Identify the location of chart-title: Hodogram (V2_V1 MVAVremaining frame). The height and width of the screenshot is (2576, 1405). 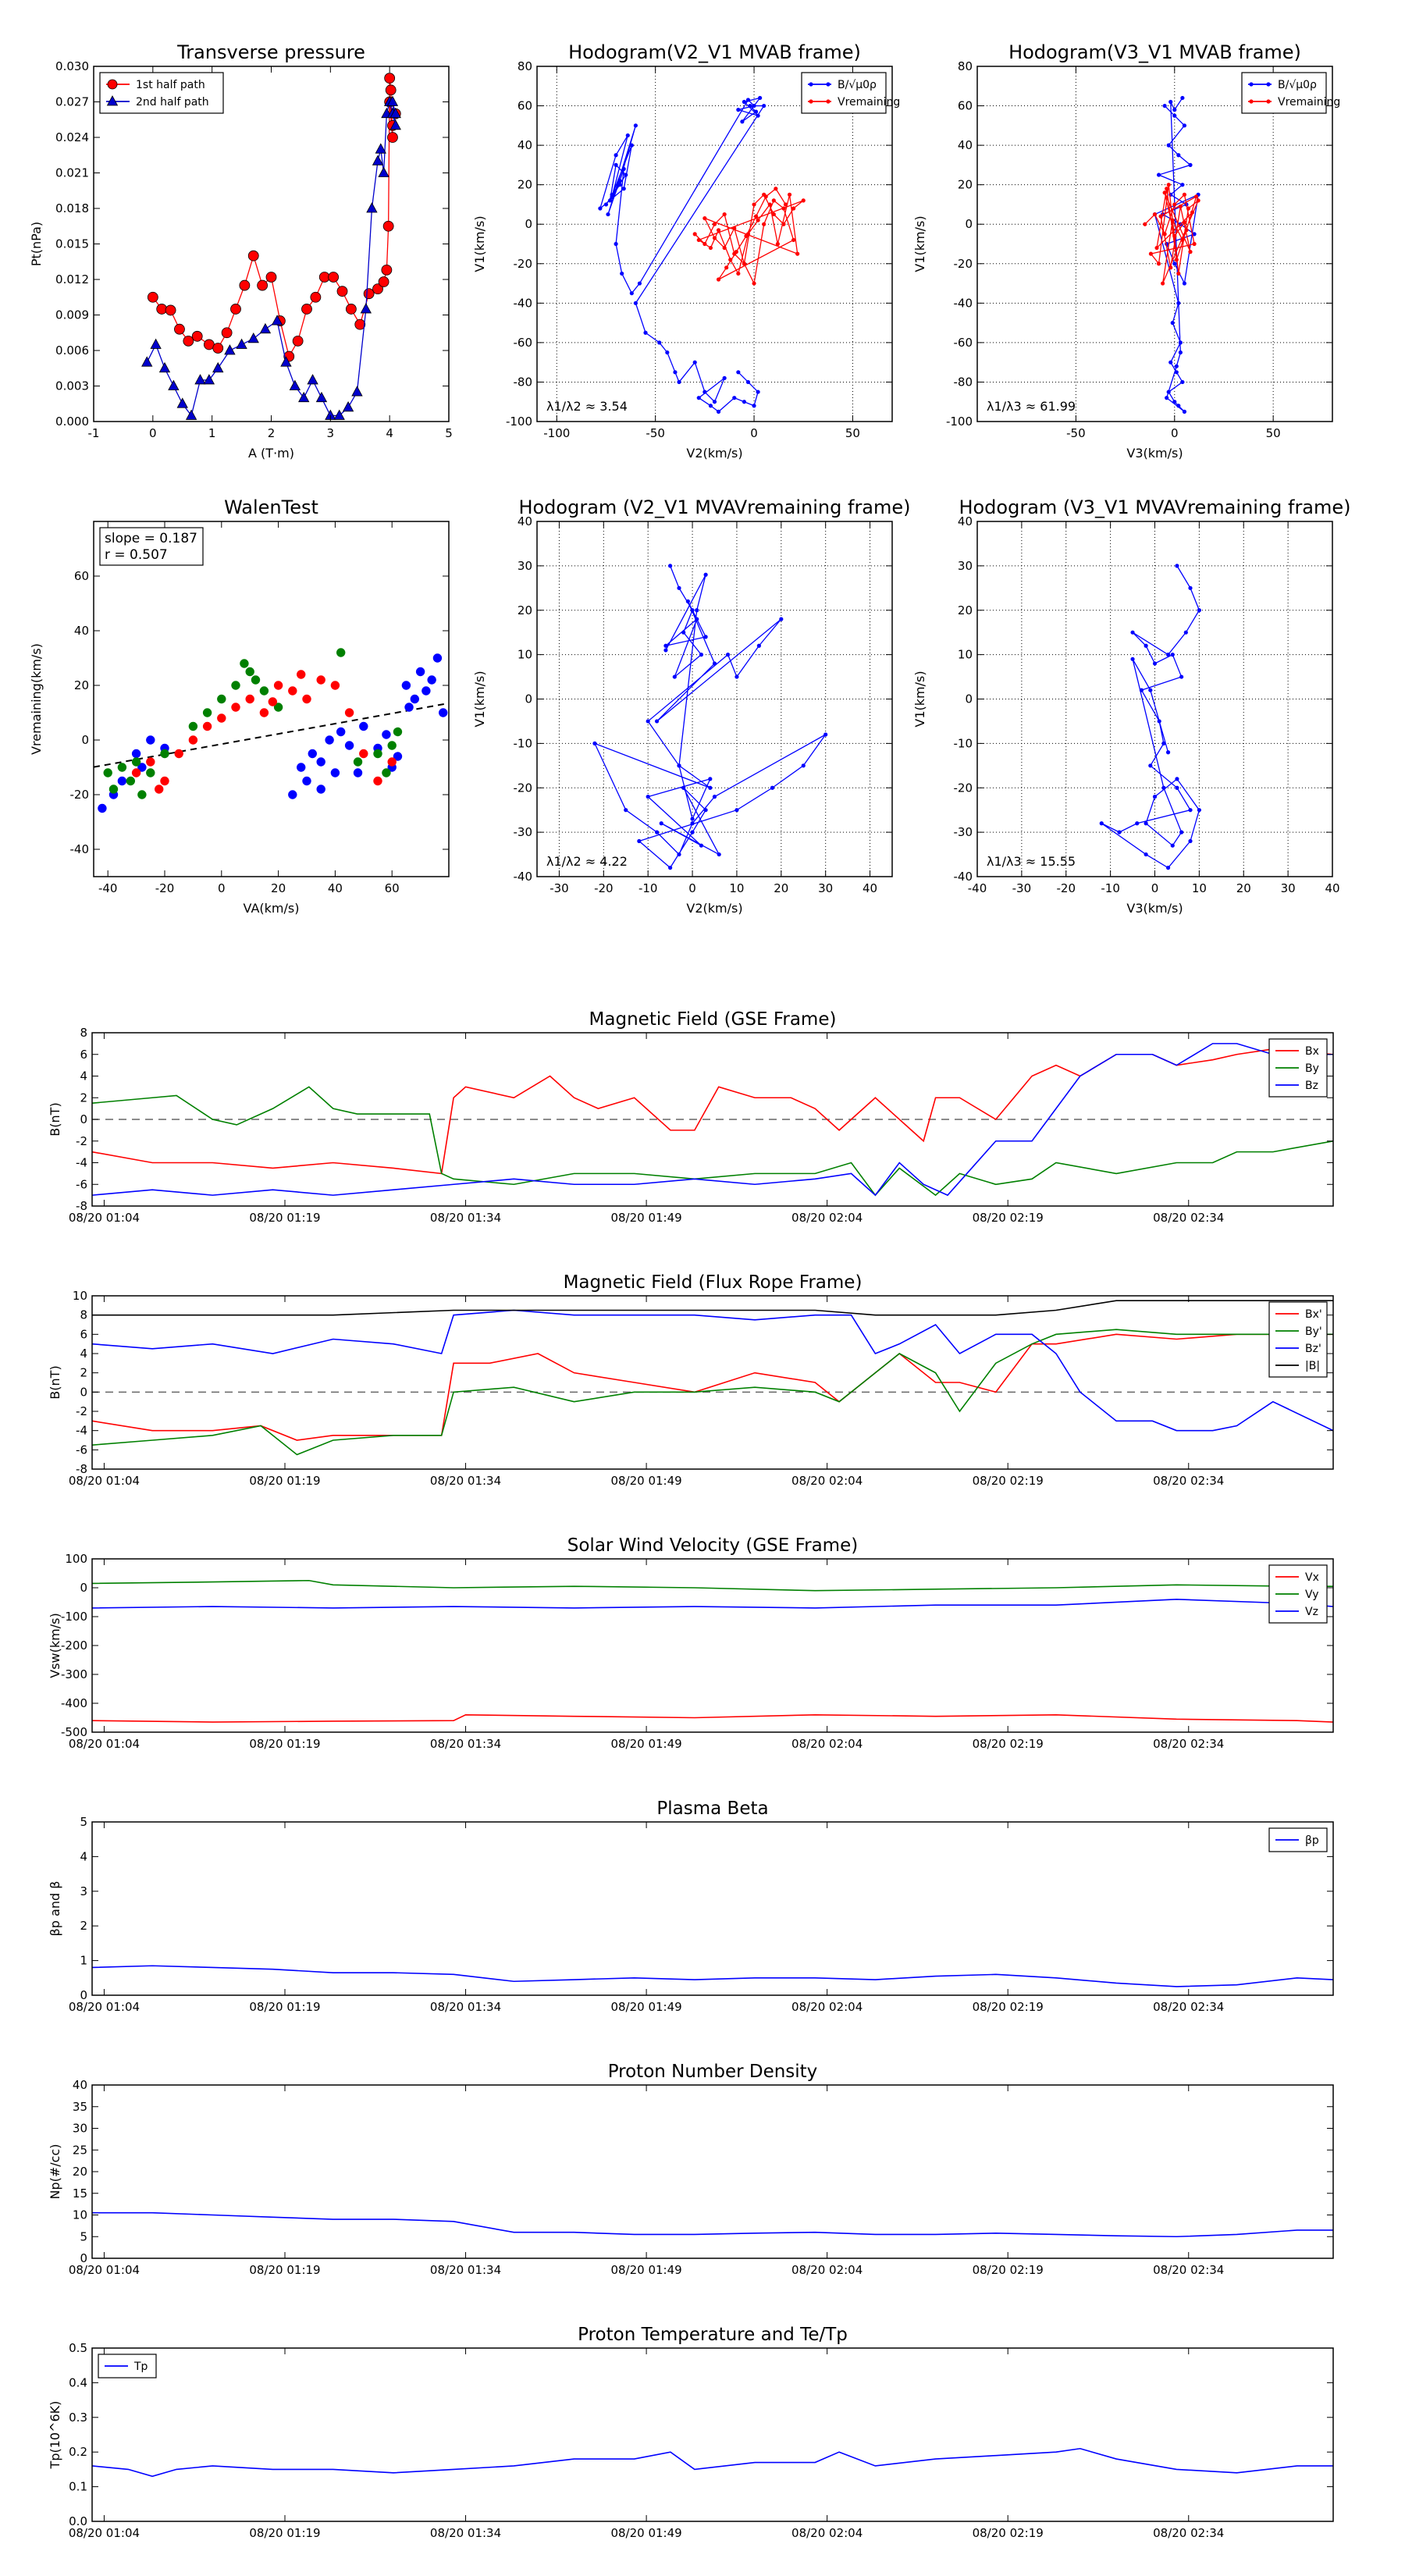
(714, 507).